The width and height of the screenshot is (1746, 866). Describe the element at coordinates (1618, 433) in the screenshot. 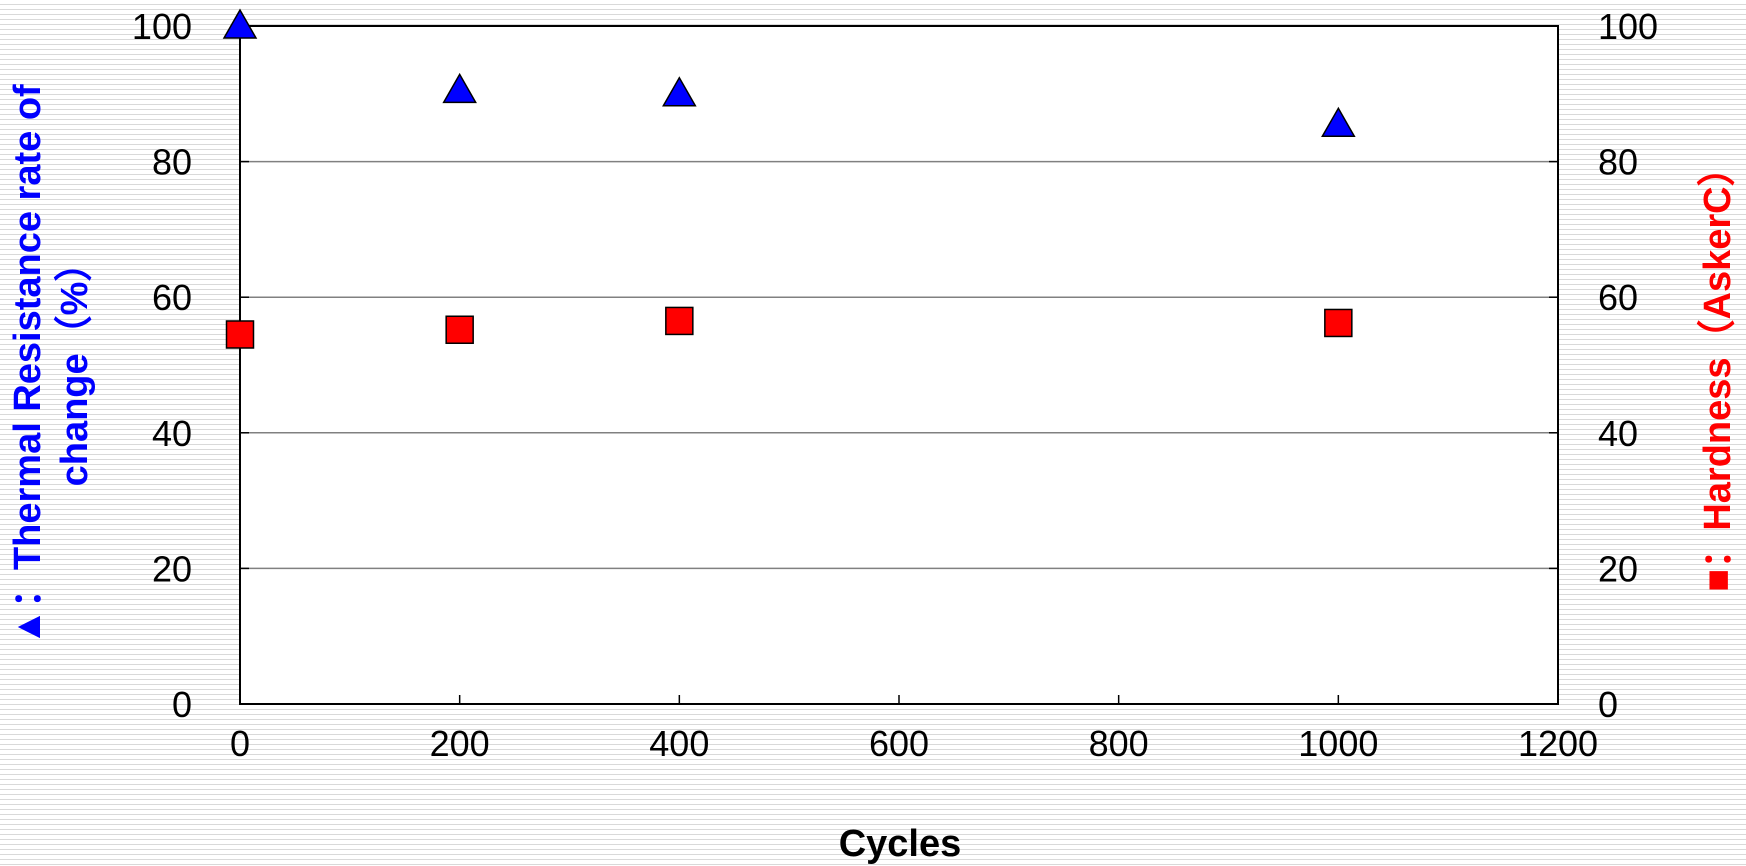

I see `right-y-tick-label: 40` at that location.